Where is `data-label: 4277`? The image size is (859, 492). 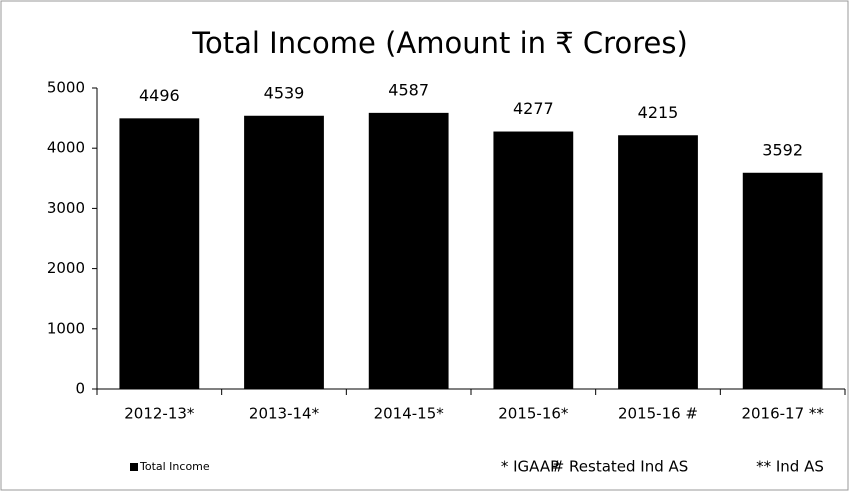 data-label: 4277 is located at coordinates (533, 108).